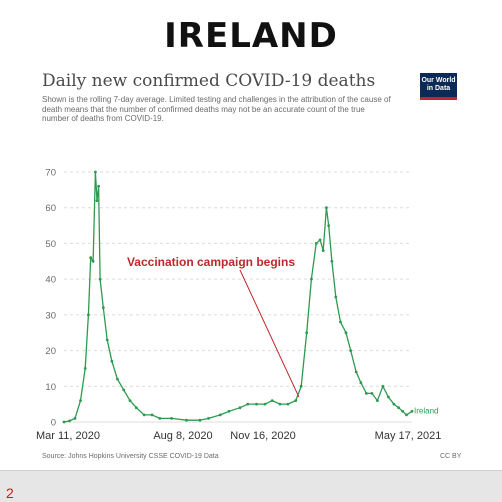 This screenshot has width=502, height=502. I want to click on y-tick-label: 70, so click(50, 173).